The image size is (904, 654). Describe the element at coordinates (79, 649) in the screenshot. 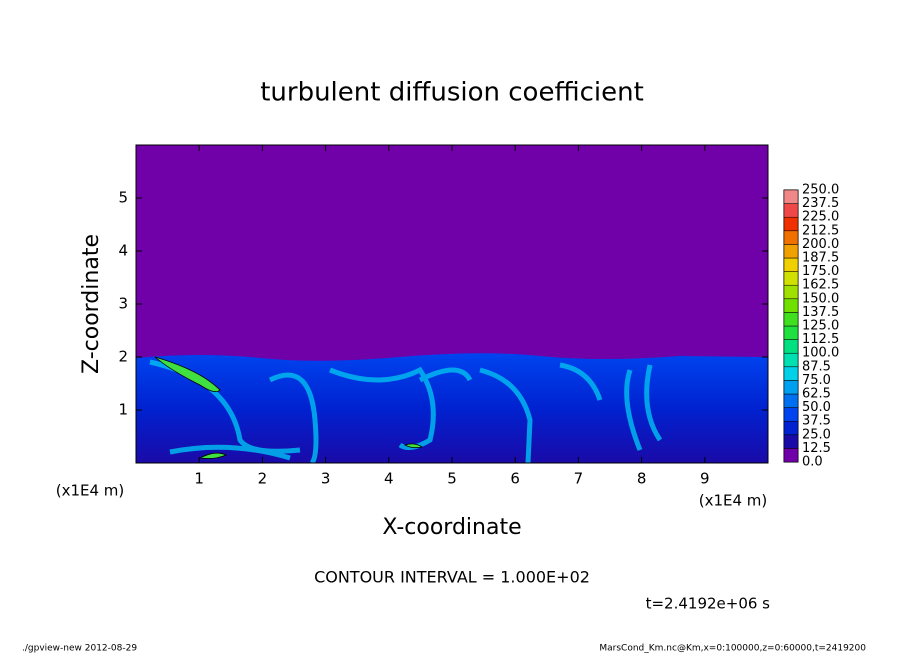

I see `footer-left: ./gpview-new 2012-08-29` at that location.